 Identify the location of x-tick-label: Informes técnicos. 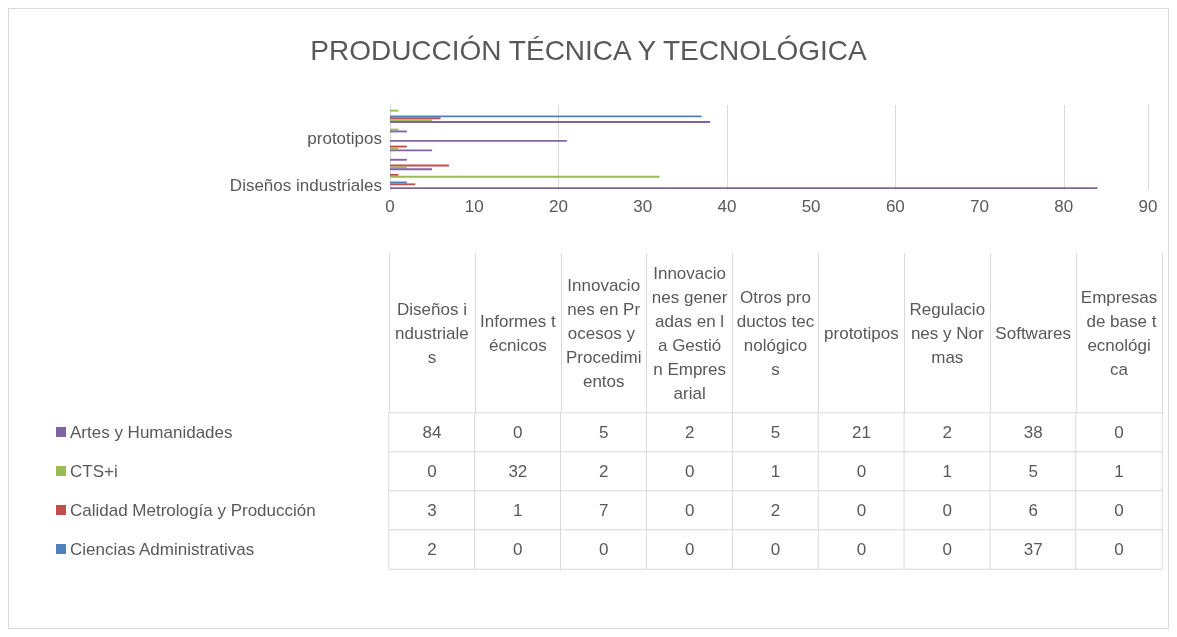
(518, 333).